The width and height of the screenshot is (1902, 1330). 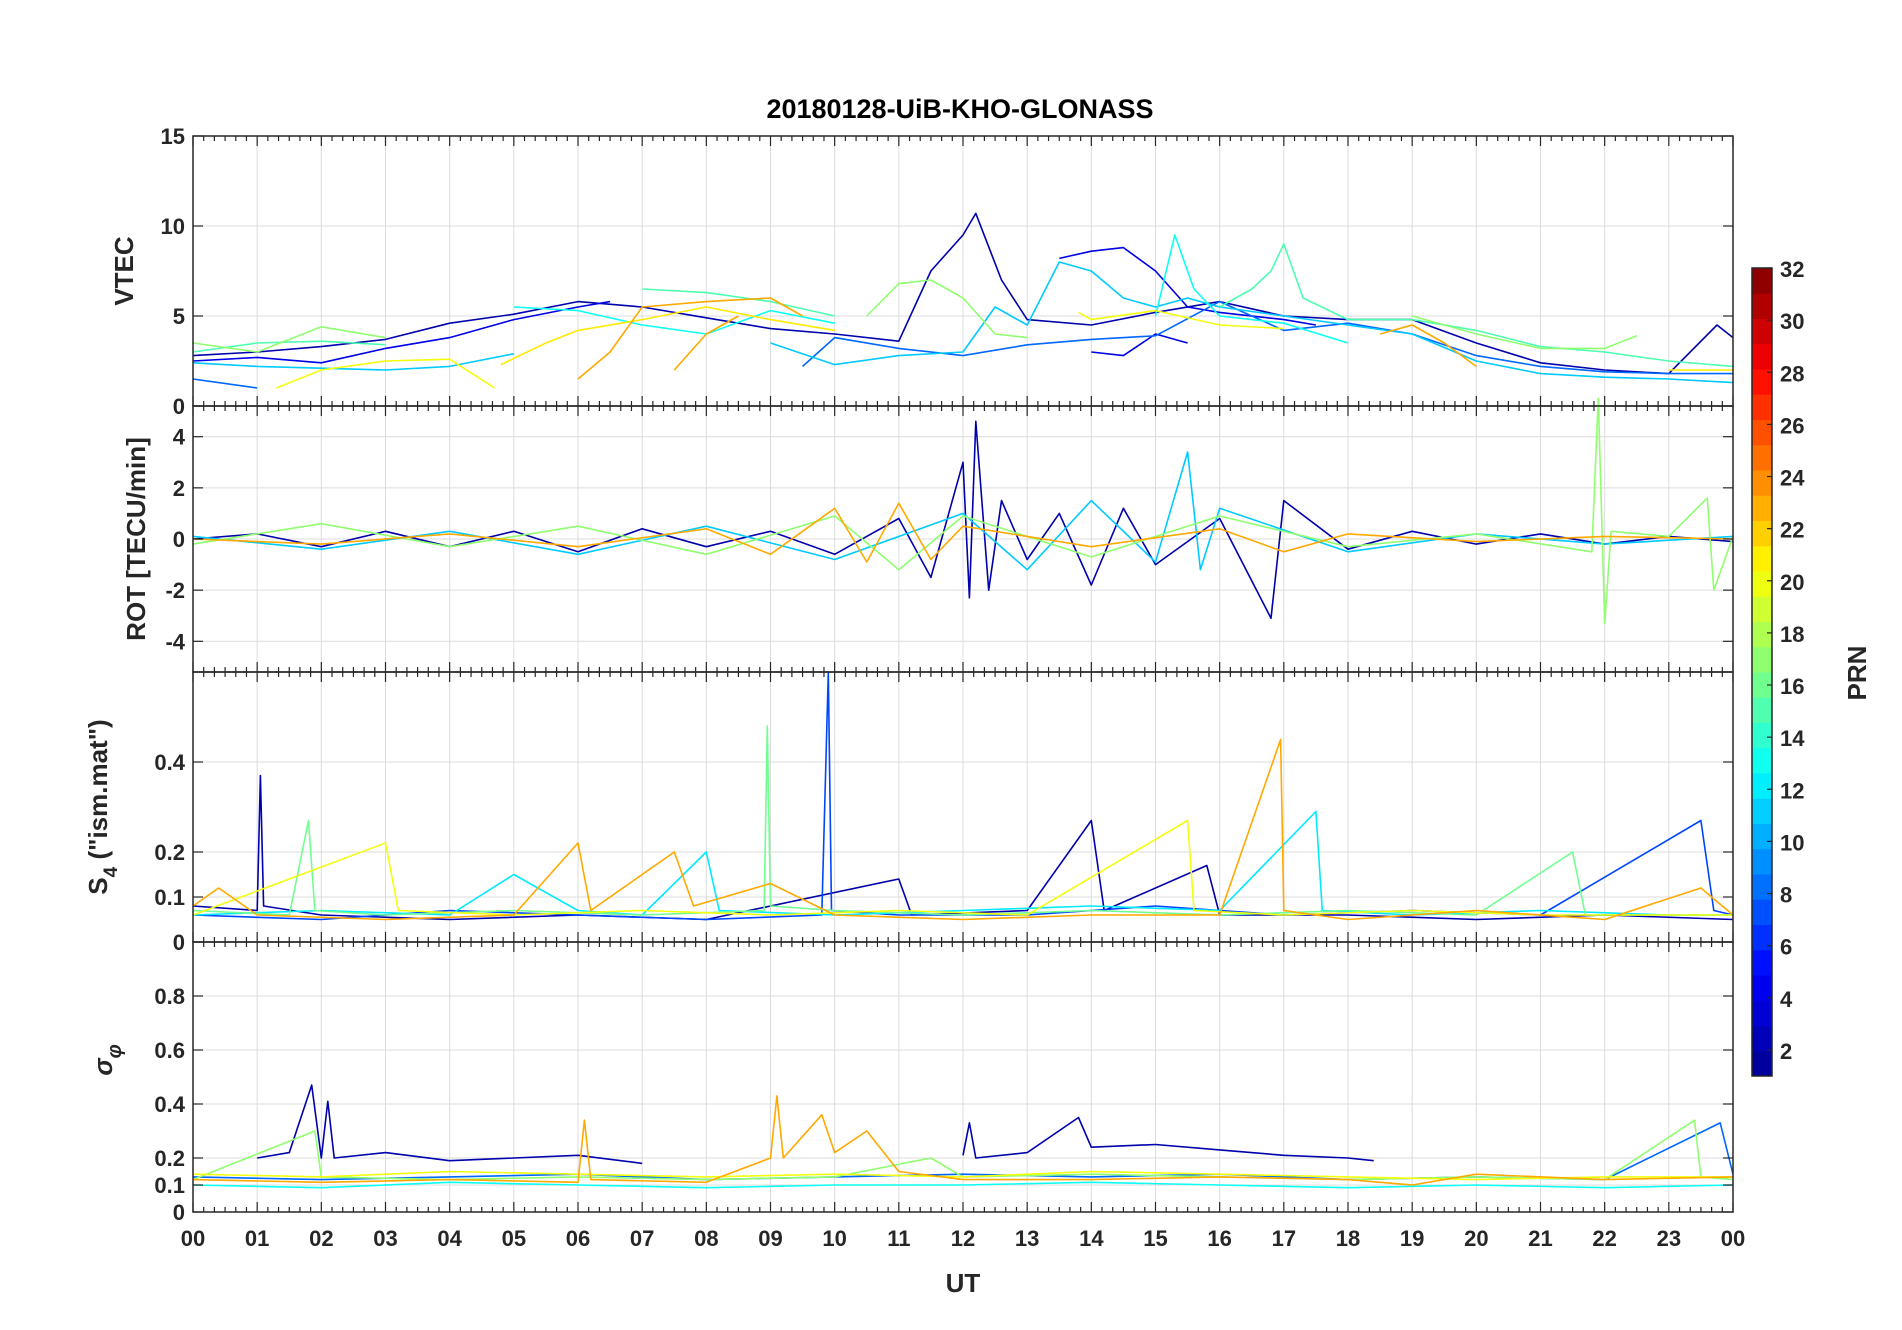 What do you see at coordinates (1027, 1238) in the screenshot?
I see `x-tick-label: 13` at bounding box center [1027, 1238].